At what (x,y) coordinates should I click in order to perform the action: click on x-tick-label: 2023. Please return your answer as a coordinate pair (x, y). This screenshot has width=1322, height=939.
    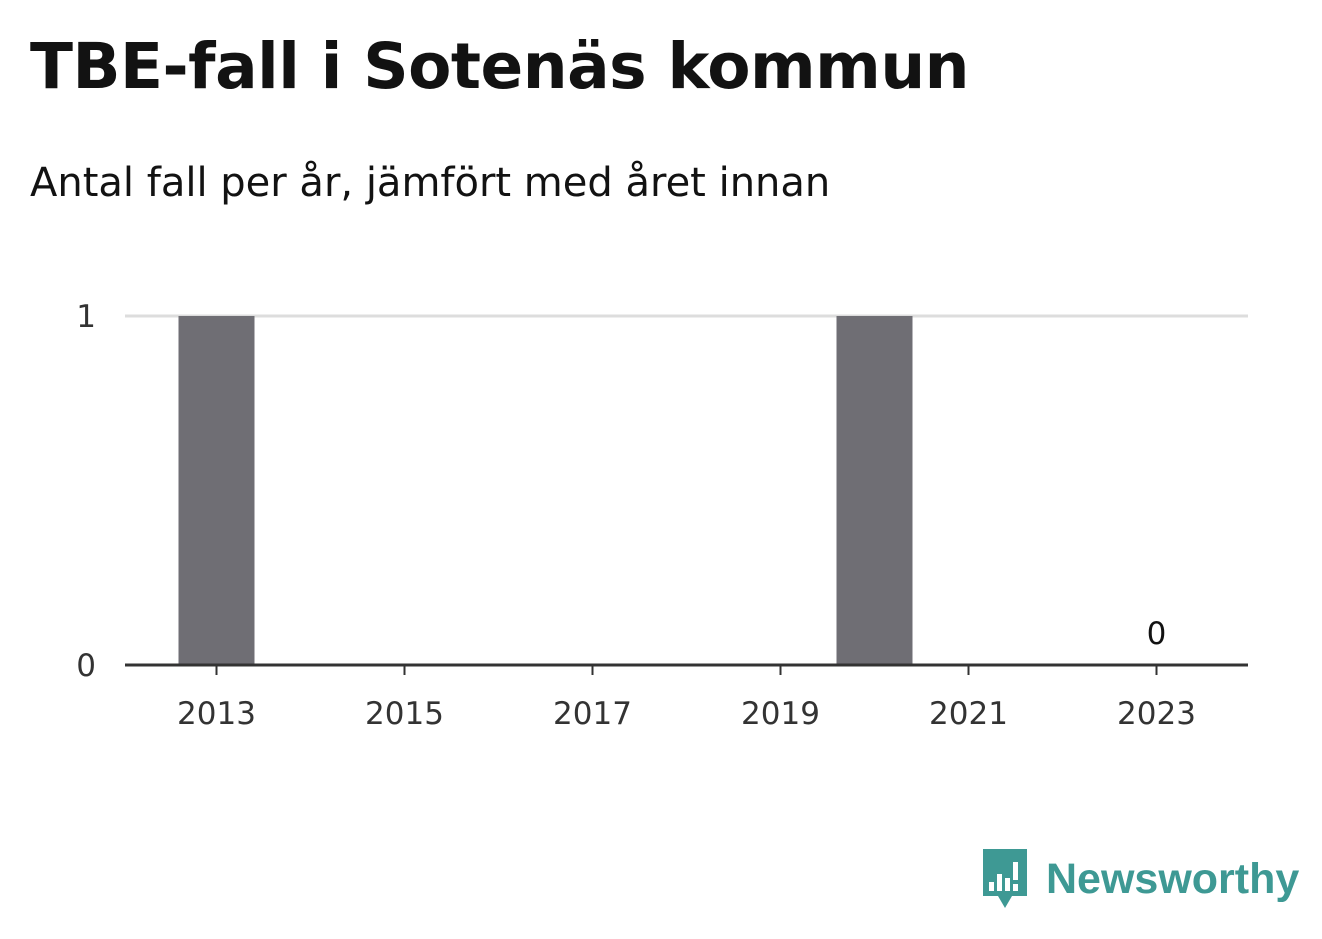
    Looking at the image, I should click on (1156, 714).